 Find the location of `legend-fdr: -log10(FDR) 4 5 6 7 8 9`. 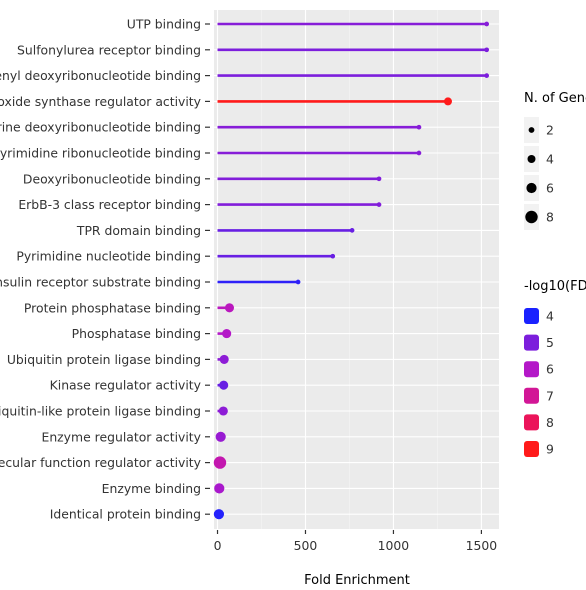

legend-fdr: -log10(FDR) 4 5 6 7 8 9 is located at coordinates (555, 368).